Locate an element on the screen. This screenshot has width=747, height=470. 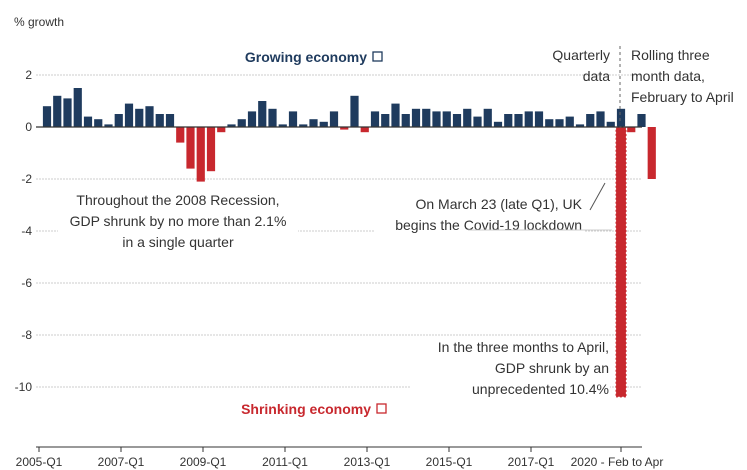
annotation-april: GDP shrunk by an is located at coordinates (552, 368).